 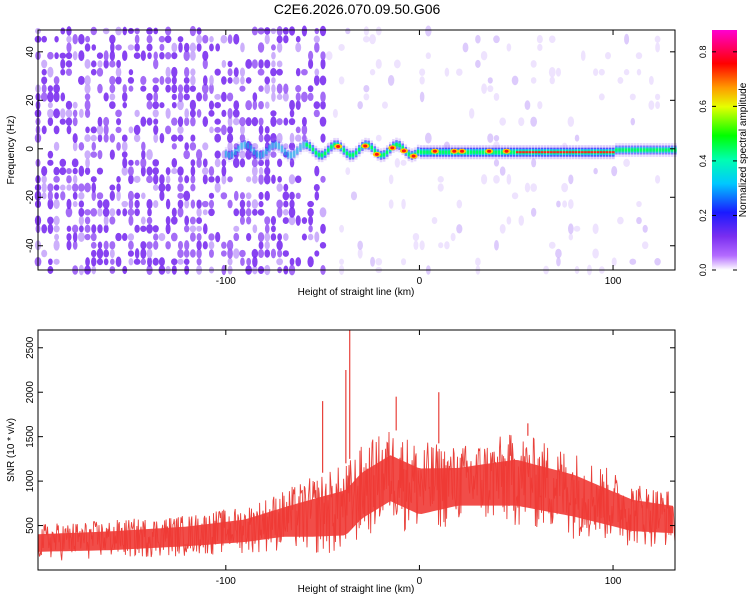 I want to click on colorbar-label: Normalized spectral amplitude, so click(x=743, y=149).